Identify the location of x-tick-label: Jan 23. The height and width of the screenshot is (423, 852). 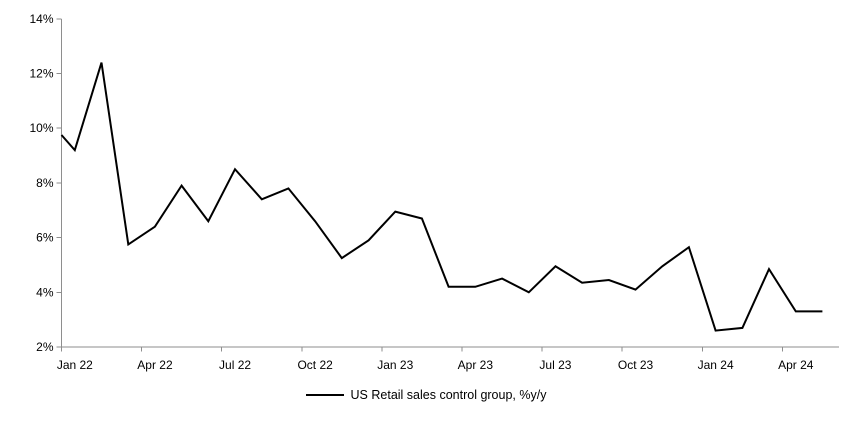
(395, 365).